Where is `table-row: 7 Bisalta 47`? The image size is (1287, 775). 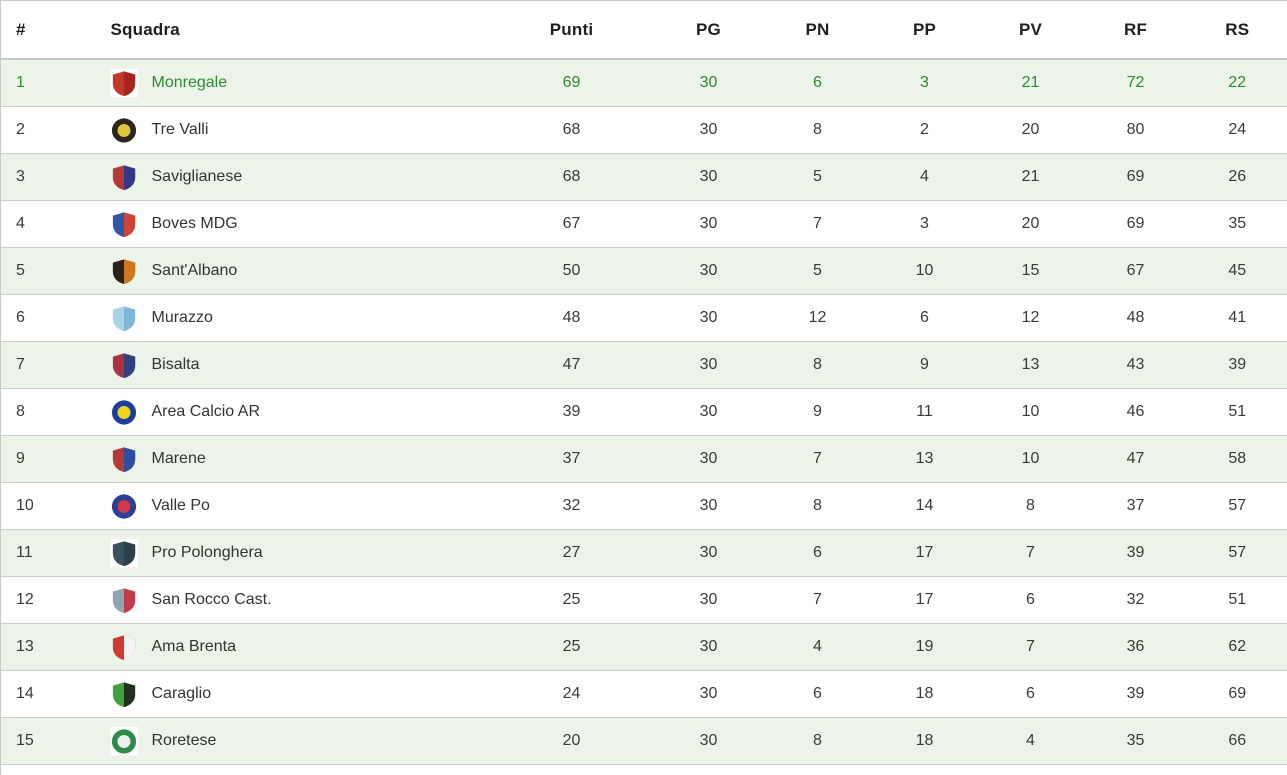
table-row: 7 Bisalta 47 is located at coordinates (643, 365).